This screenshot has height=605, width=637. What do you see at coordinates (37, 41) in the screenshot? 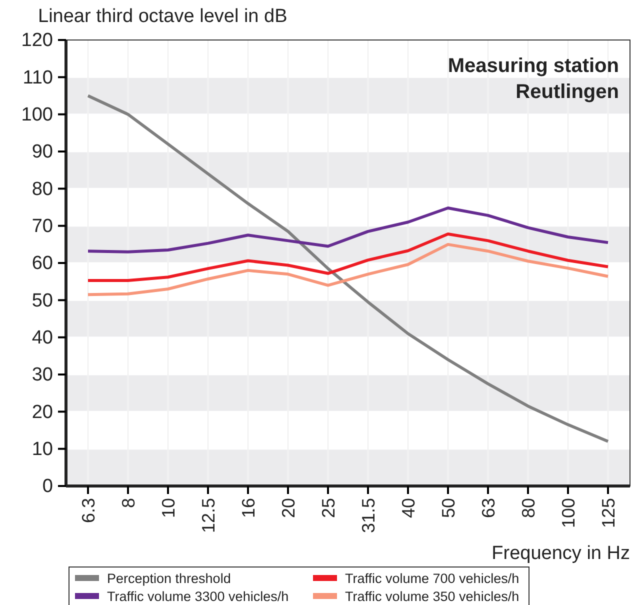
I see `y-tick-label: 120` at bounding box center [37, 41].